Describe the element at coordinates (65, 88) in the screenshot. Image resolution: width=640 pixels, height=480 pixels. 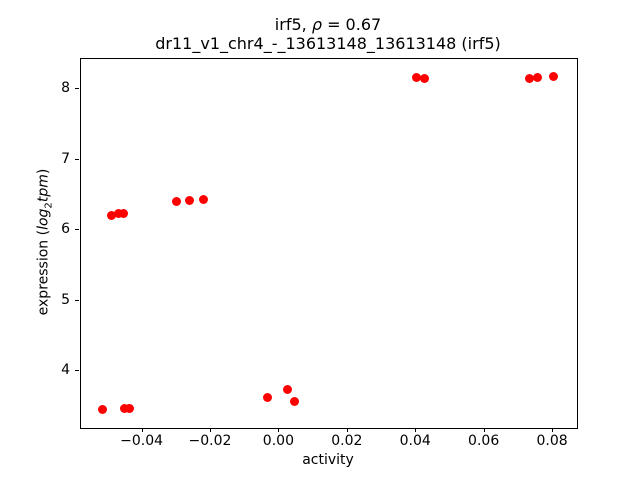
I see `y-tick-label: 8` at that location.